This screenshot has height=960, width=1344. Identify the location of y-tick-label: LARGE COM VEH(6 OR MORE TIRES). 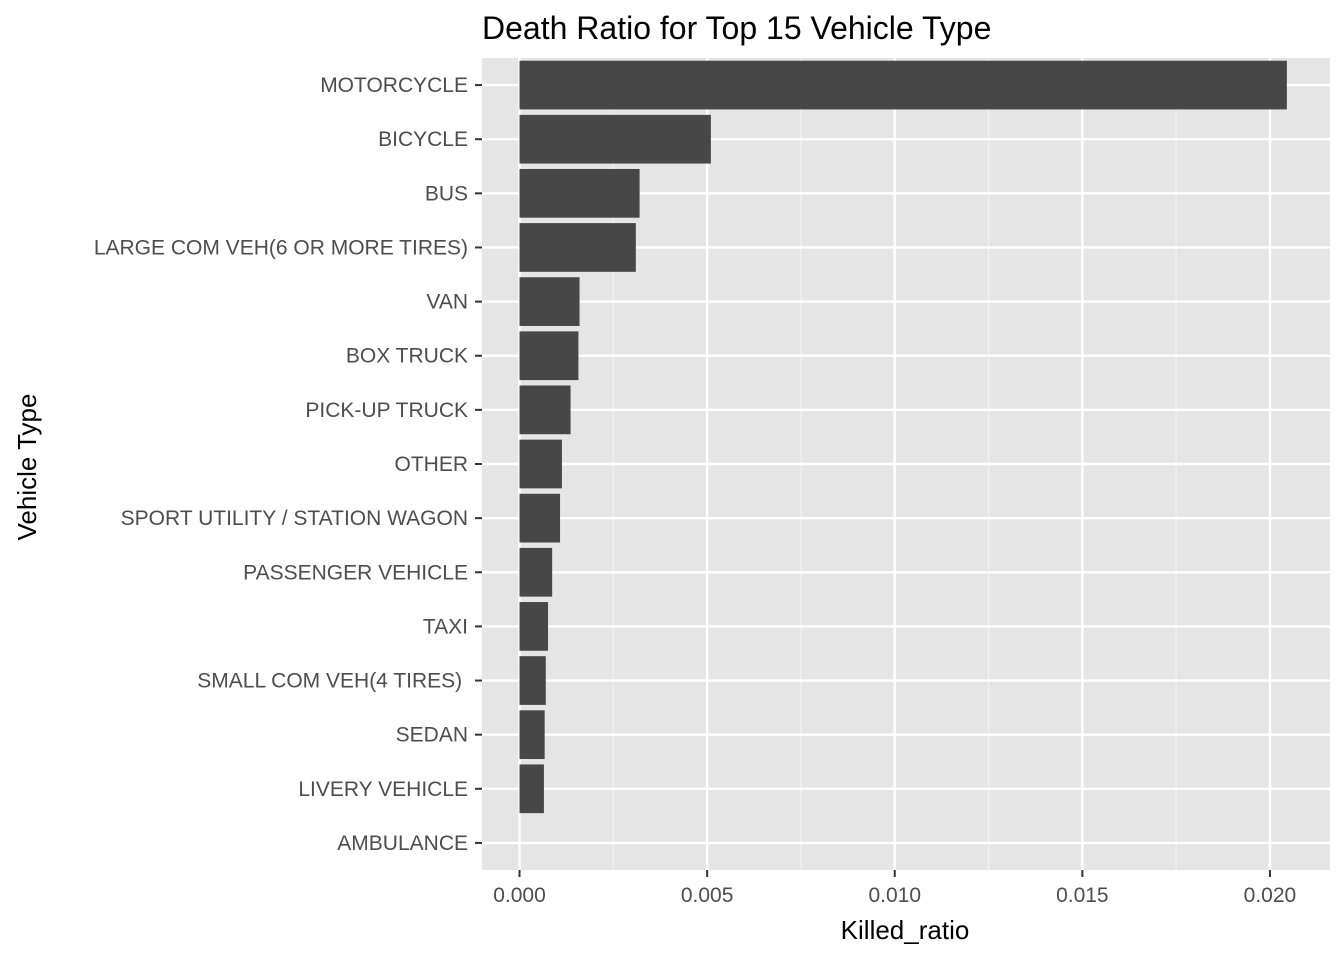
(281, 247).